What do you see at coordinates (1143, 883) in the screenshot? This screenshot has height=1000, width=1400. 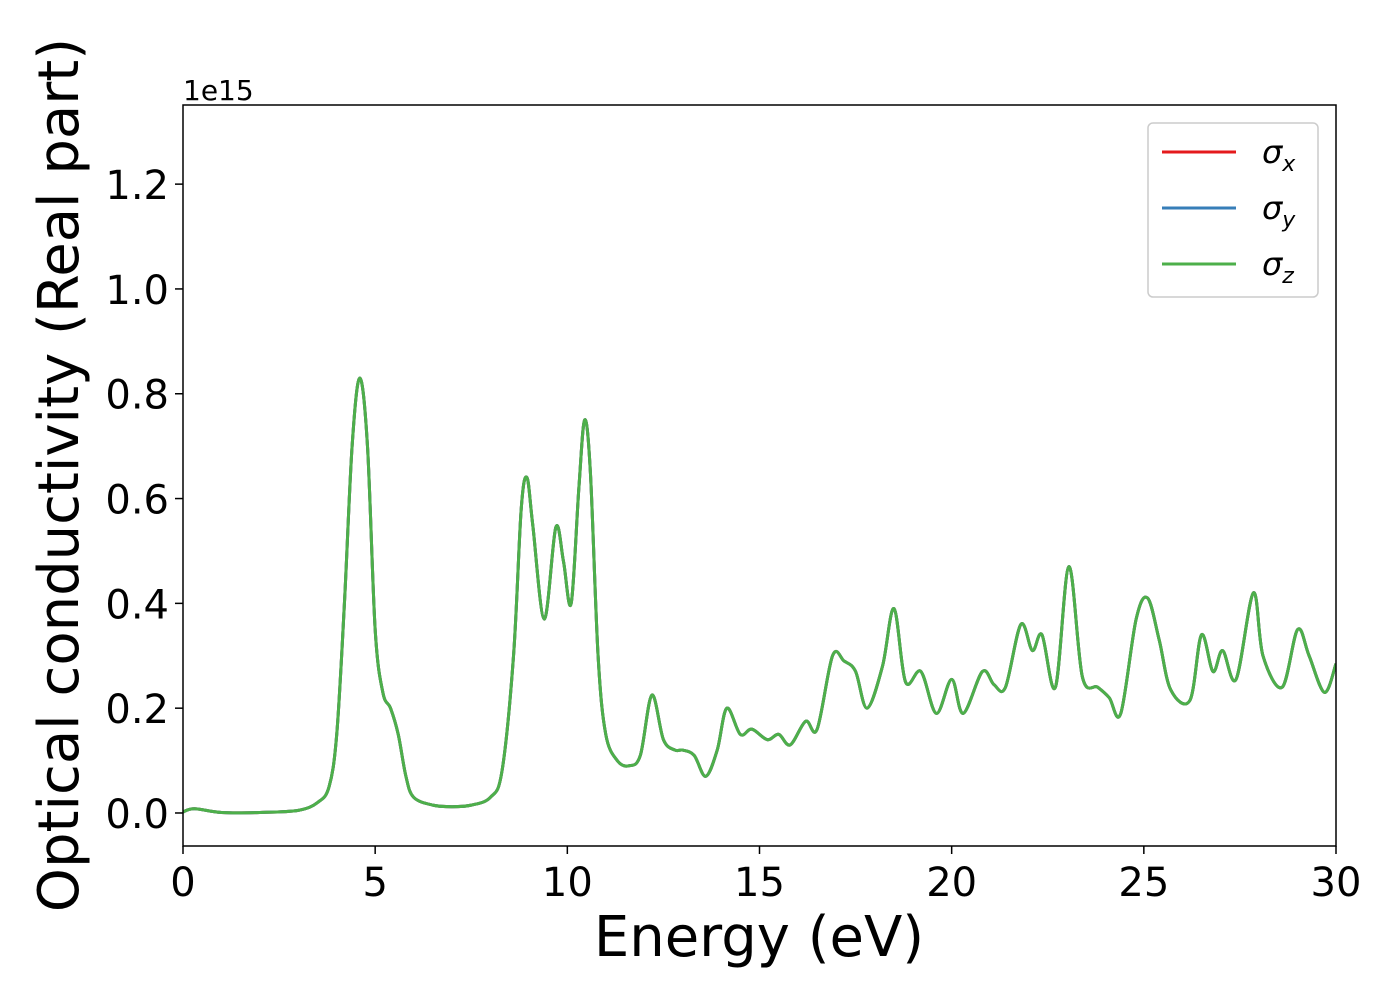 I see `x-tick-label: 25` at bounding box center [1143, 883].